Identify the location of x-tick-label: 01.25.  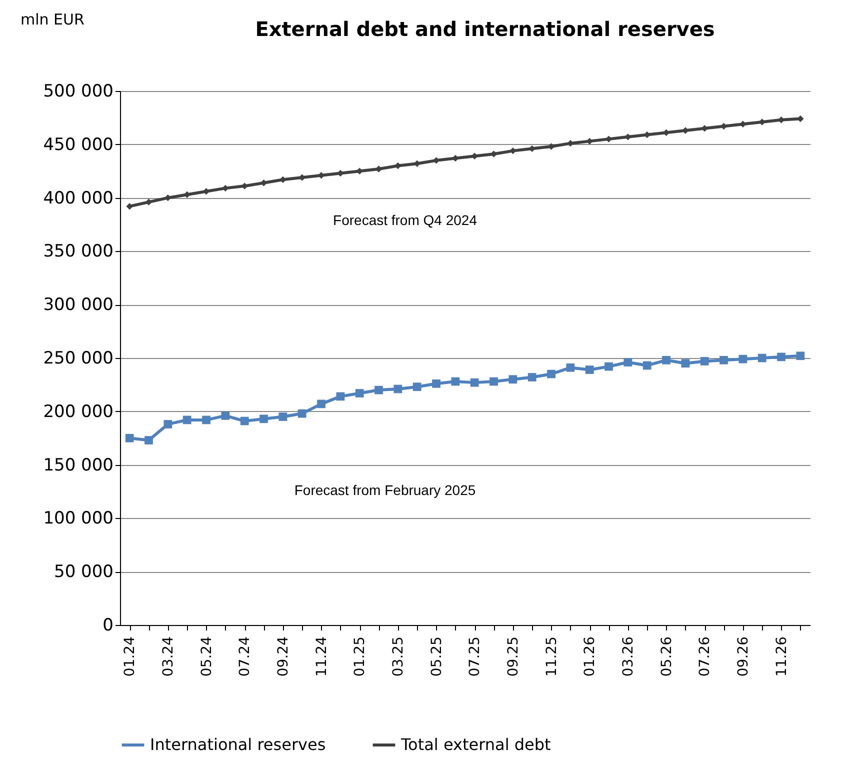
(360, 656).